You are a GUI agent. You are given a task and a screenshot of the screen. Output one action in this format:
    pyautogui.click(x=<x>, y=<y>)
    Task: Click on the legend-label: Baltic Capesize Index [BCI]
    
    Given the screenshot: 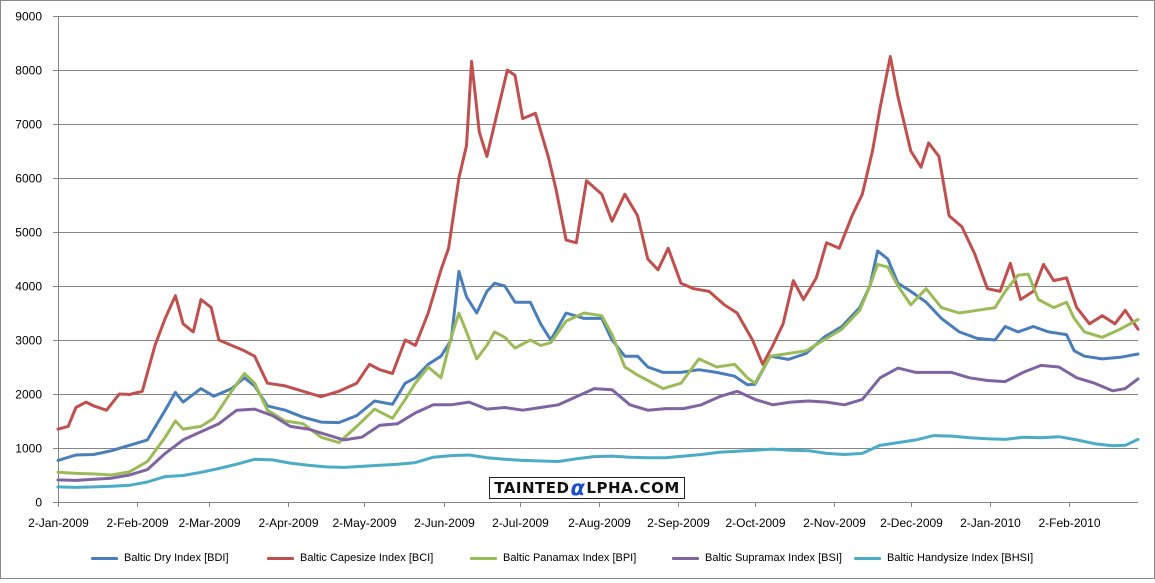 What is the action you would take?
    pyautogui.click(x=367, y=558)
    